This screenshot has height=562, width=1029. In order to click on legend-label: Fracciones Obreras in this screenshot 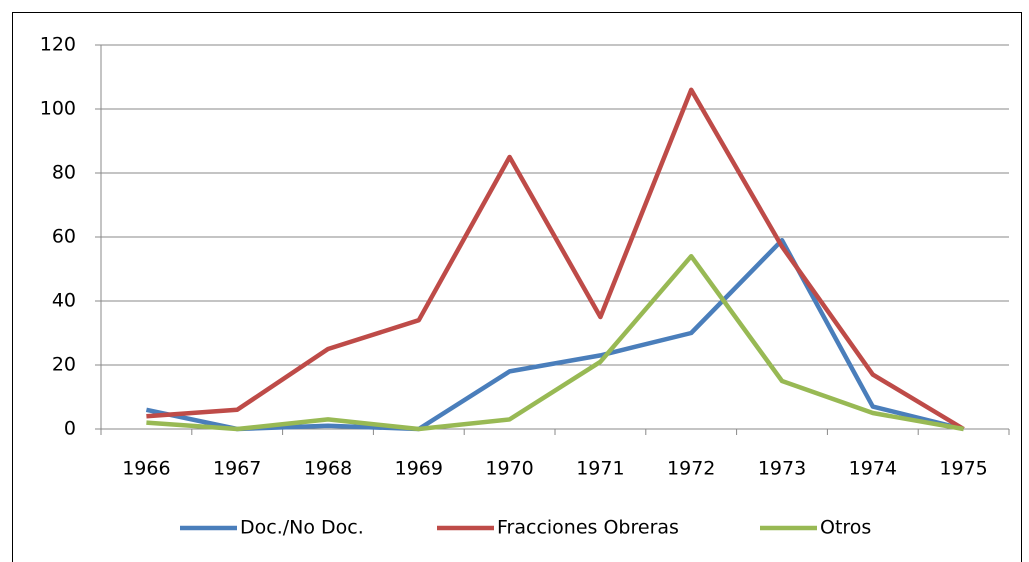, I will do `click(588, 528)`.